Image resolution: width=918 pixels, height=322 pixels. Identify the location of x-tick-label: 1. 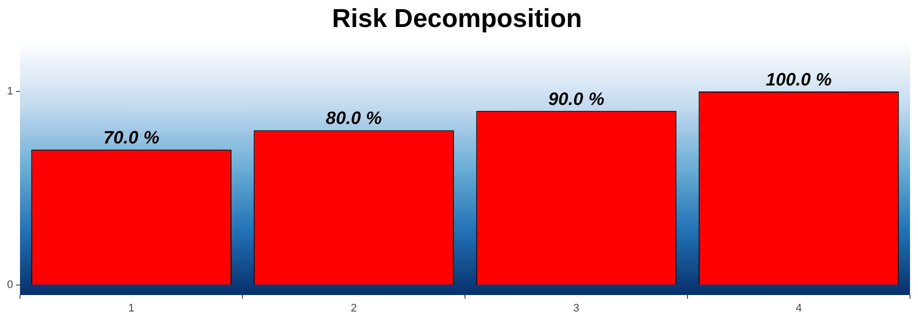
(131, 308).